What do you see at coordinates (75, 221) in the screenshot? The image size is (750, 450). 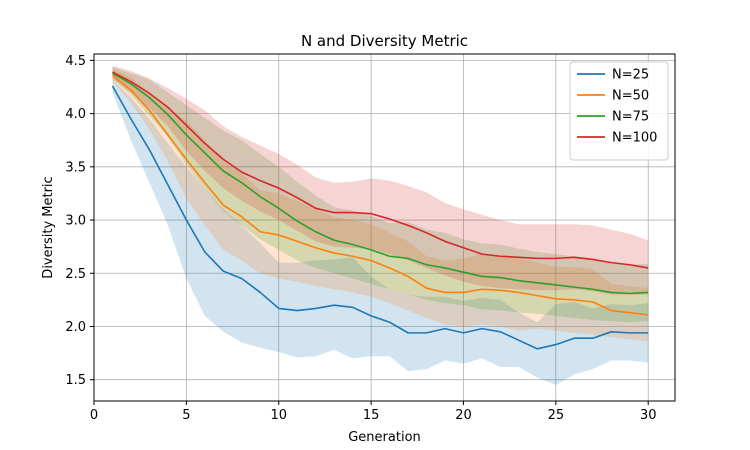 I see `y-tick-label: 3.0` at bounding box center [75, 221].